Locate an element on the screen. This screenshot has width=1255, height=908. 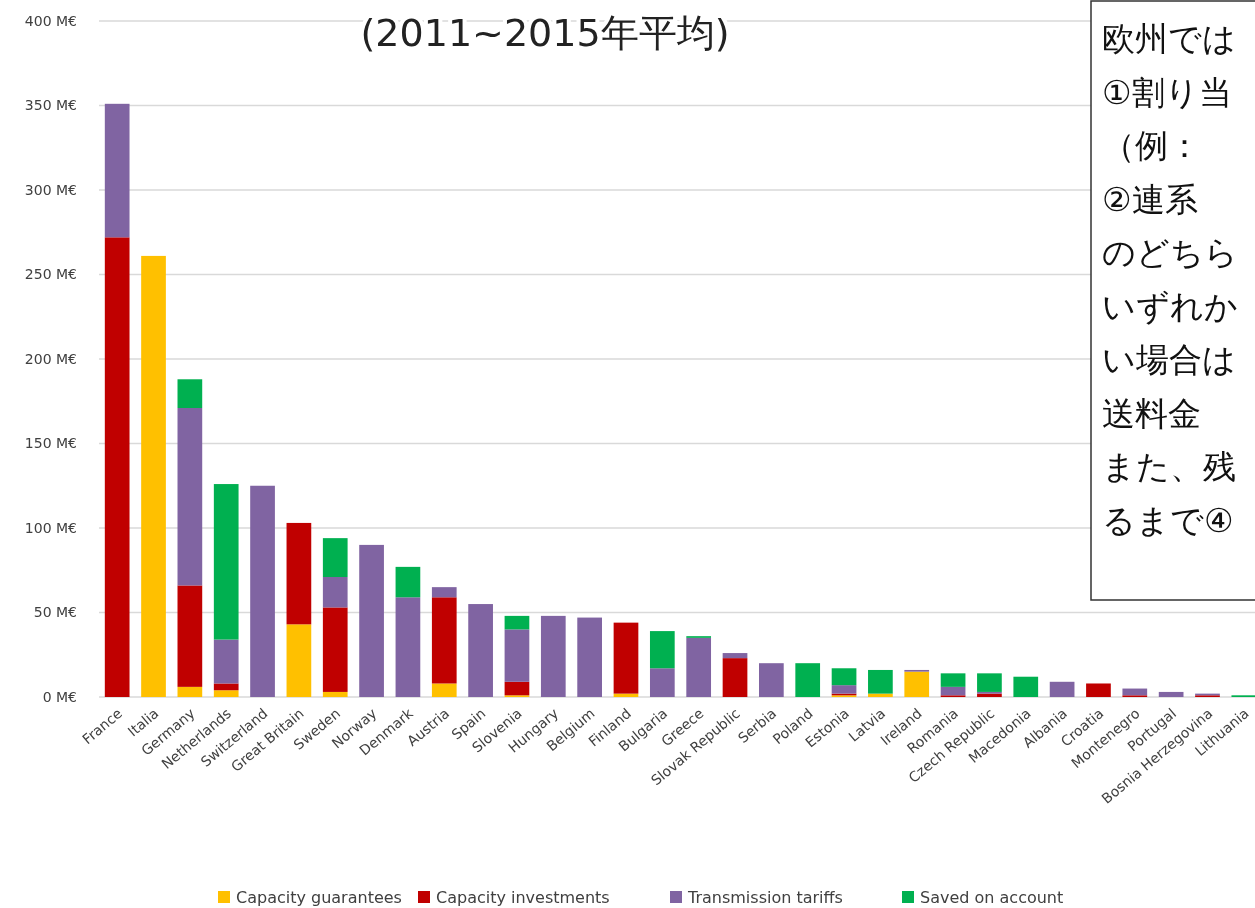
annotation: また、残 is located at coordinates (1169, 466).